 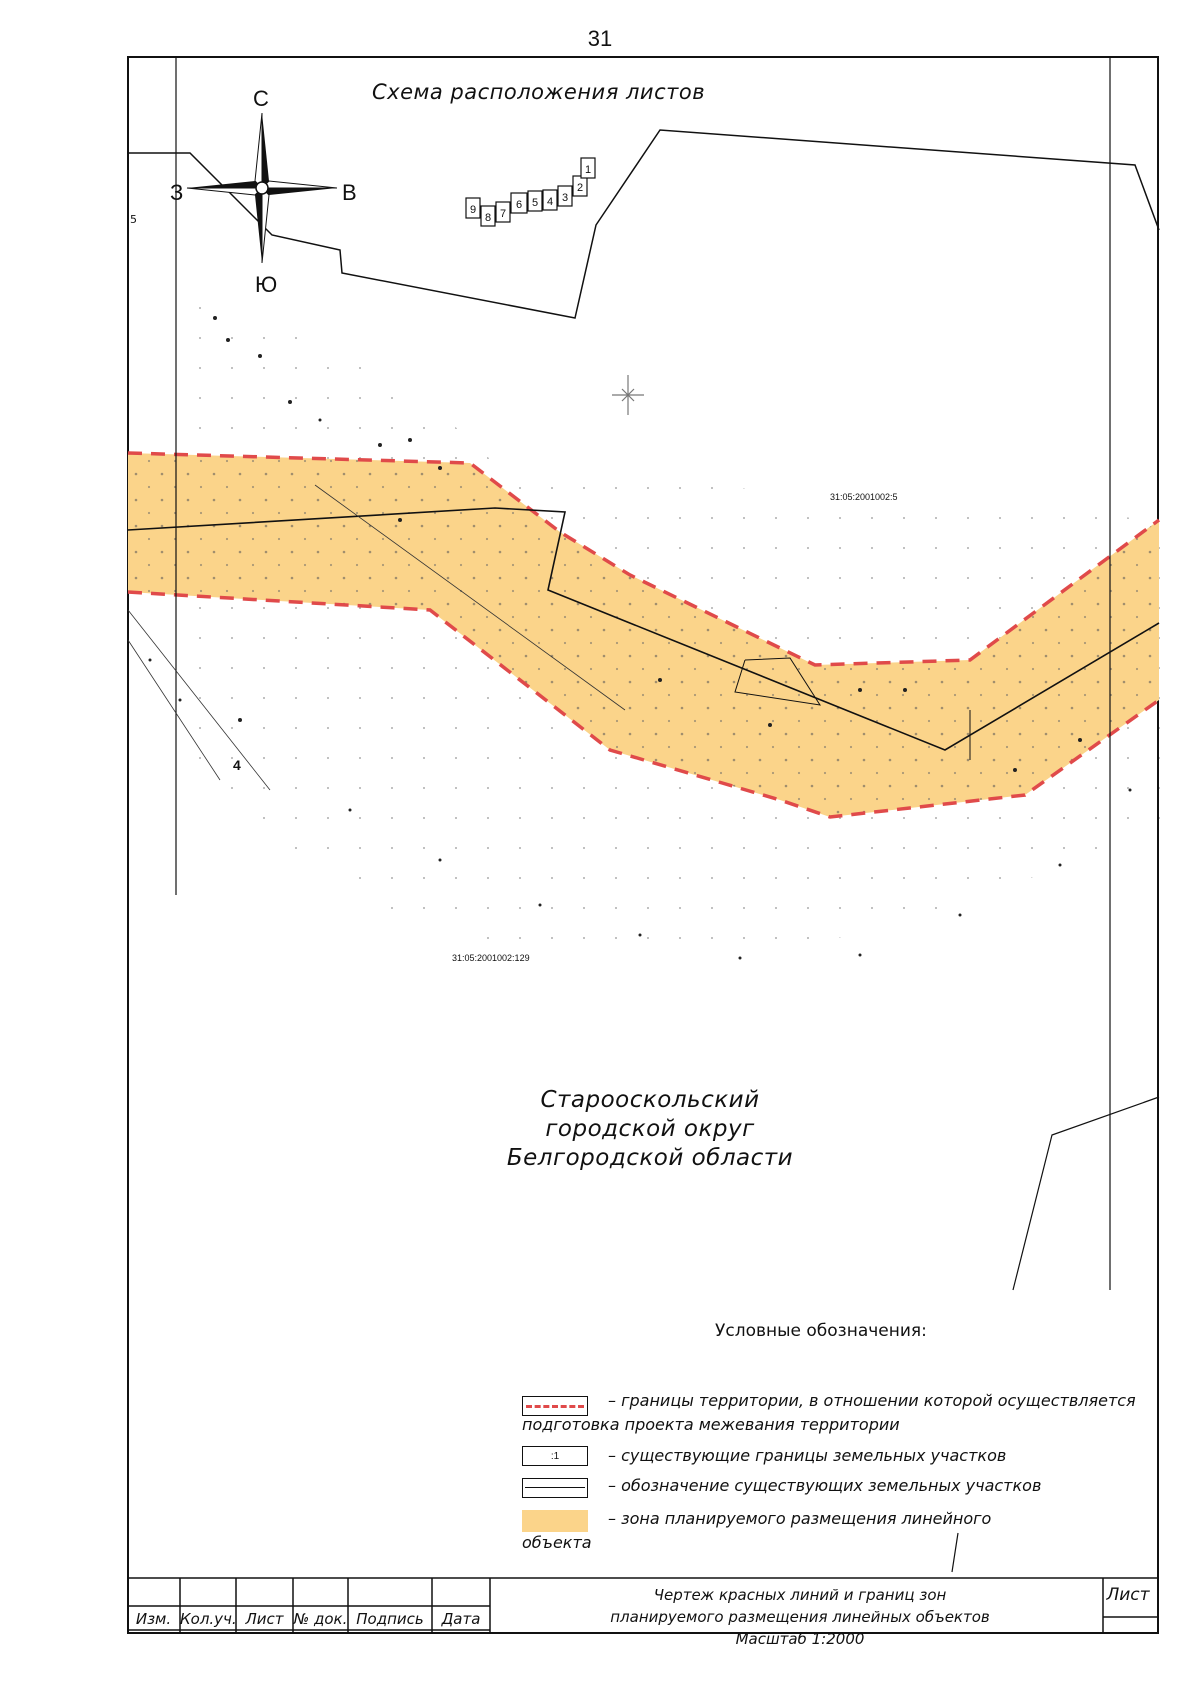 I want to click on compass-north-label: С, so click(x=261, y=98).